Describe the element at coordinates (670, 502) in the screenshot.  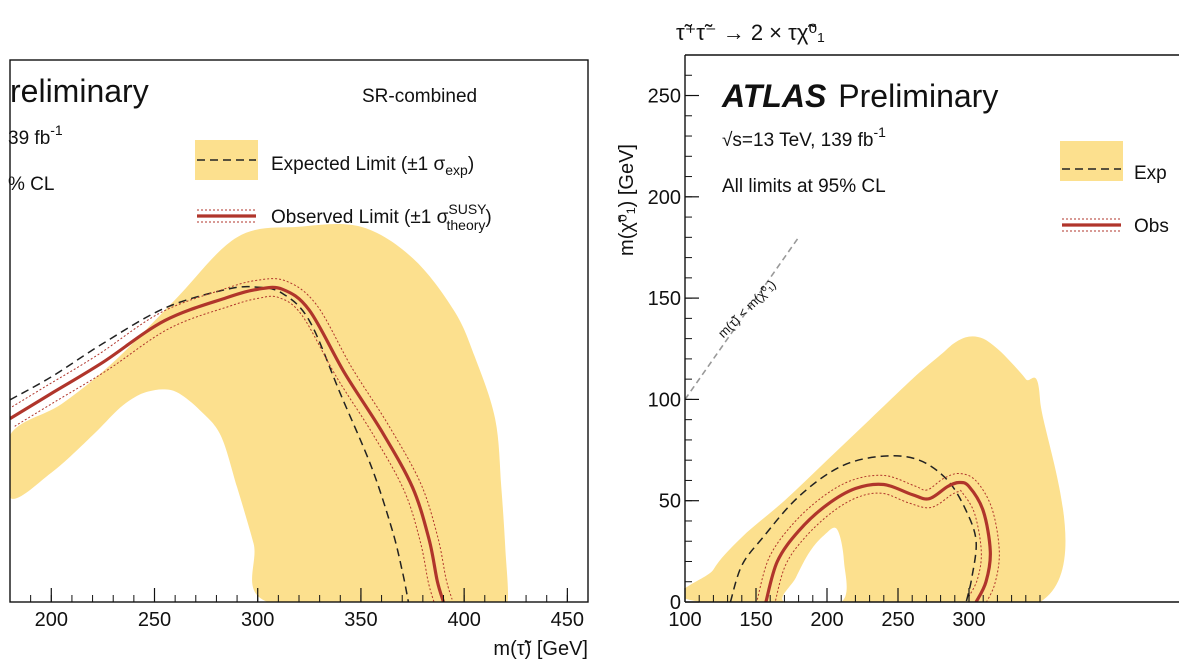
I see `y-tick-label: 50` at that location.